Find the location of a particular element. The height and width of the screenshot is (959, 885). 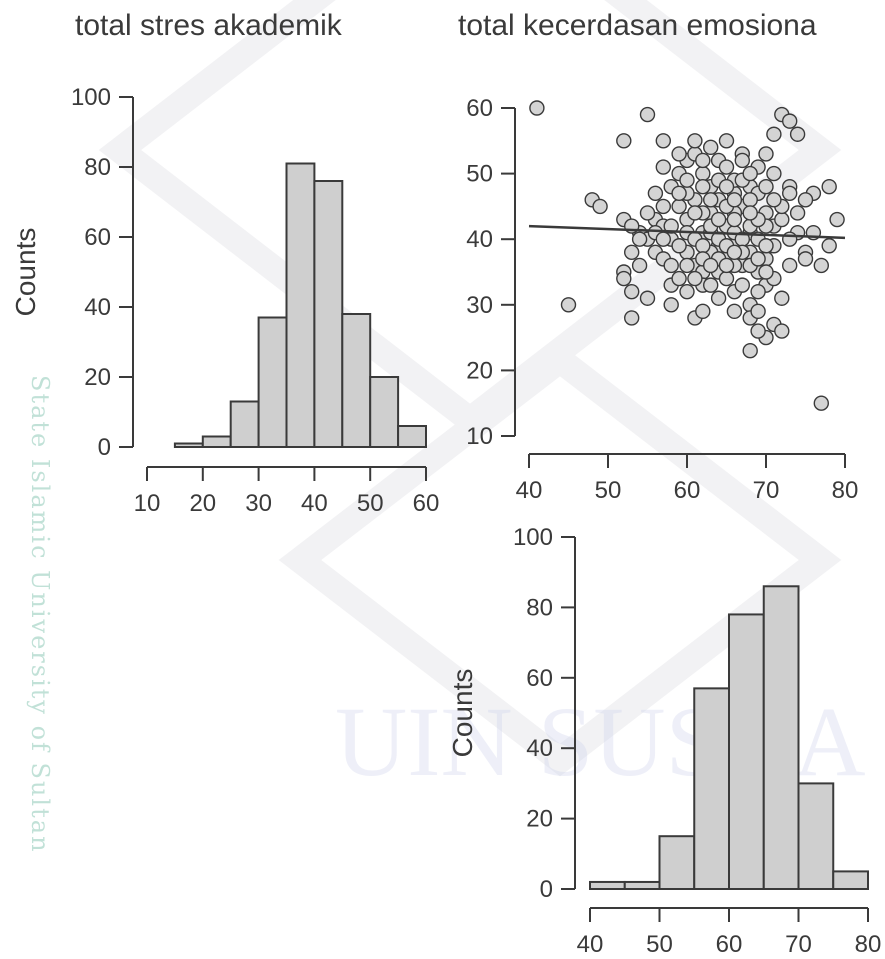

y-tick-label: 30 is located at coordinates (479, 305).